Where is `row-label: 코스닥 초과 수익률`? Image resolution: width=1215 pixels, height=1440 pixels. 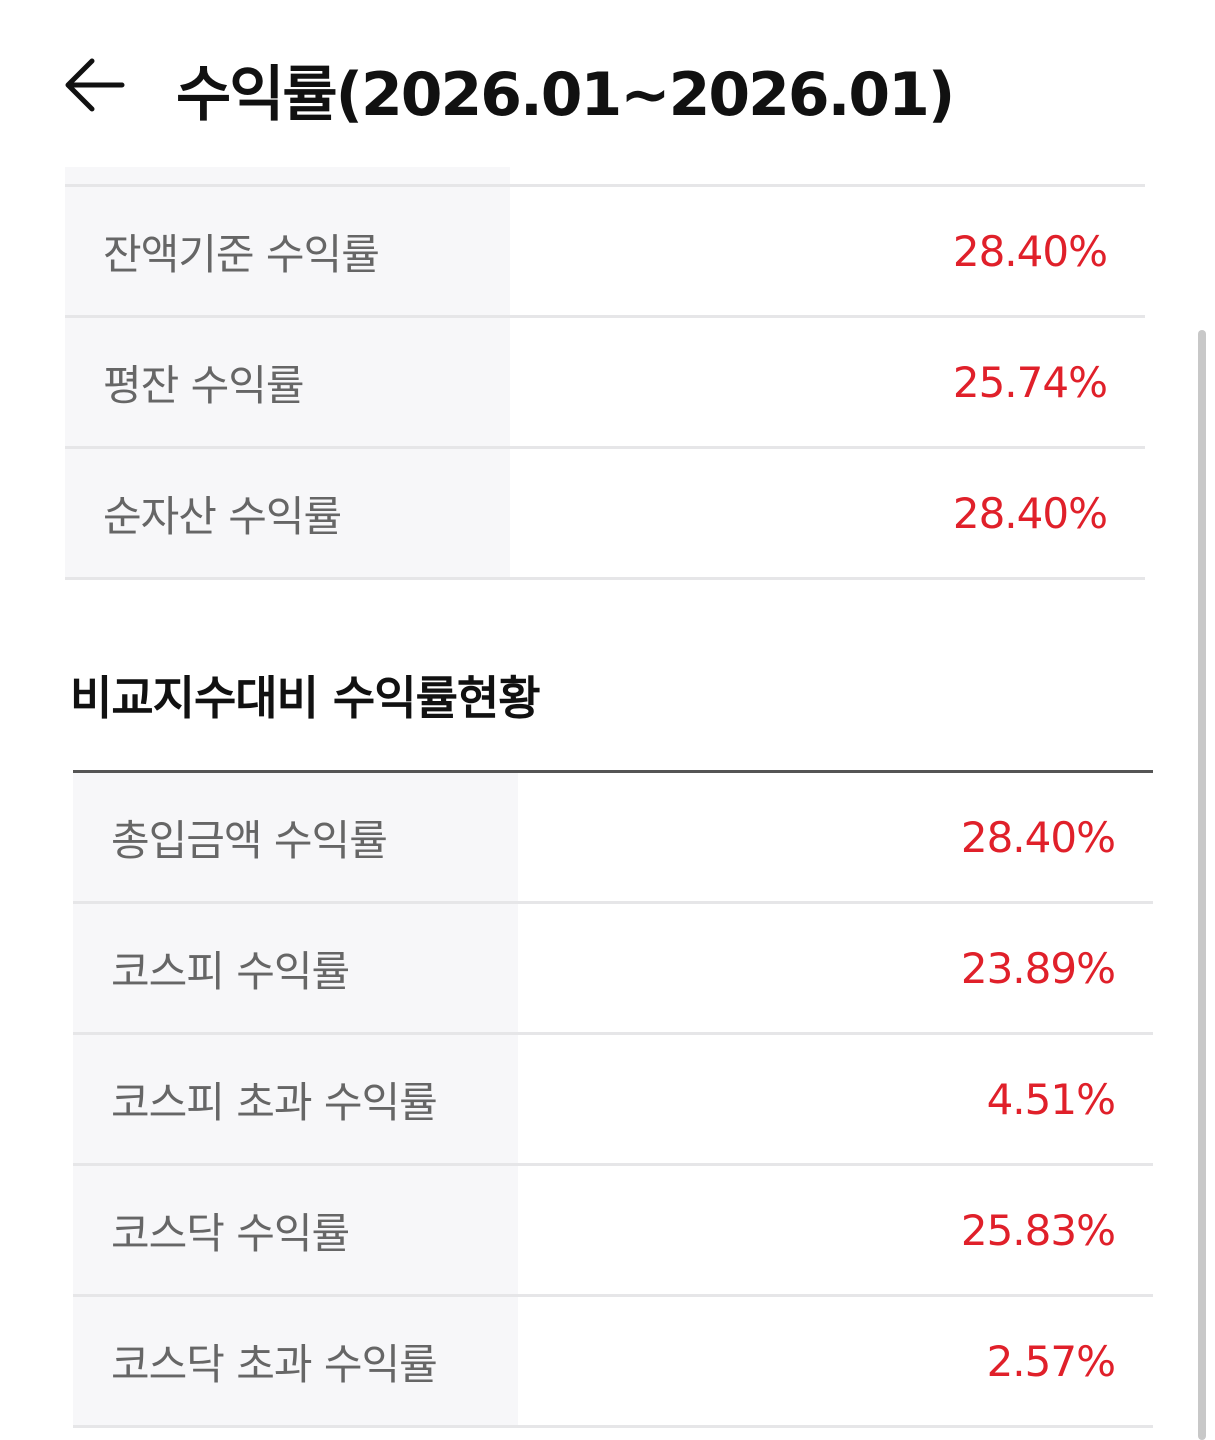 row-label: 코스닥 초과 수익률 is located at coordinates (295, 1361).